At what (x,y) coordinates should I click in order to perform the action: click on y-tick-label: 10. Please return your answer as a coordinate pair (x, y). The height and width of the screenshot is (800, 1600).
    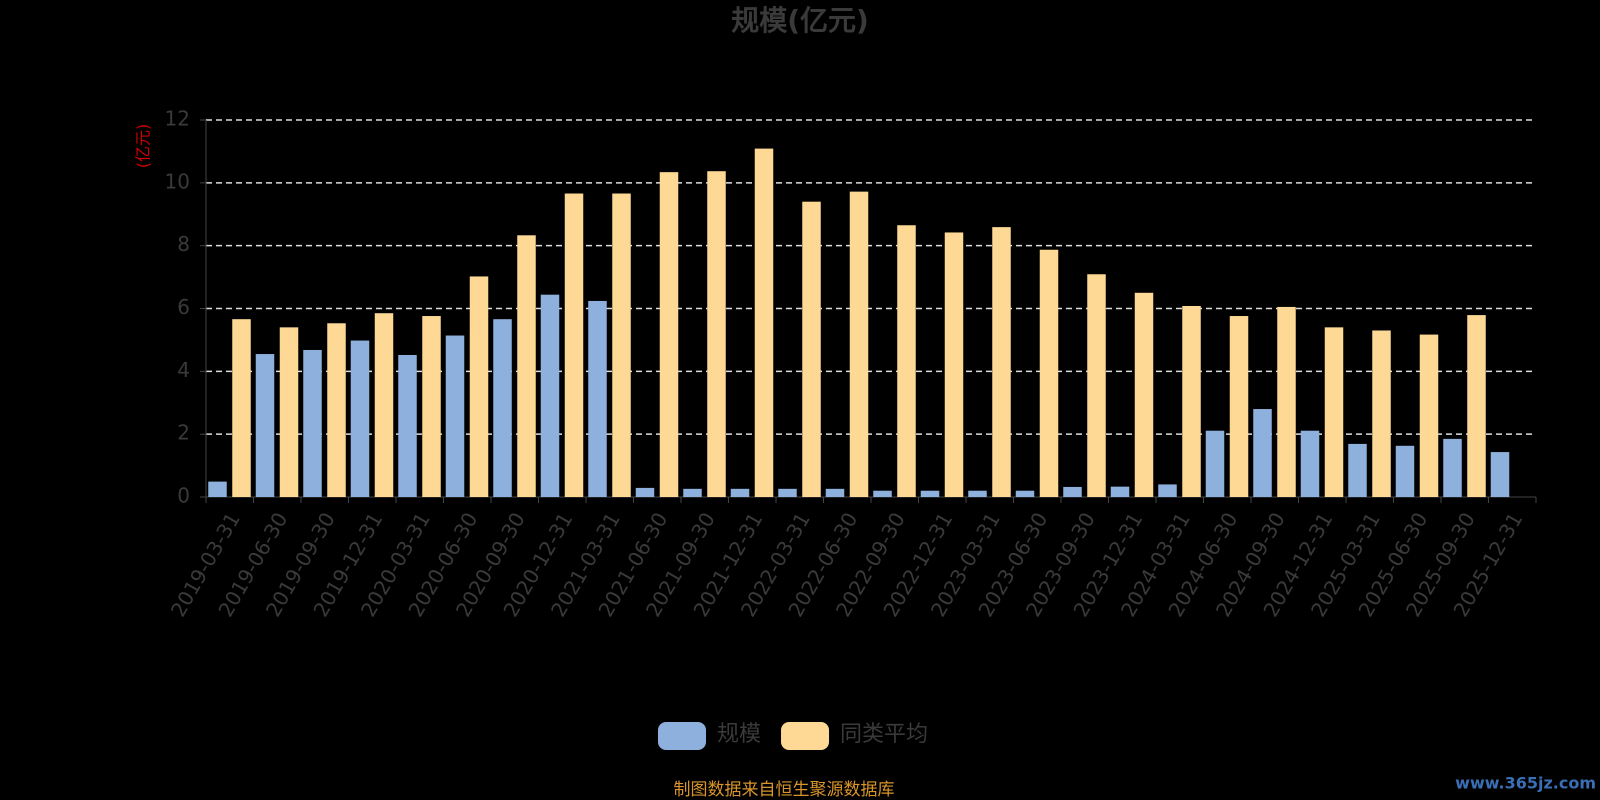
    Looking at the image, I should click on (177, 181).